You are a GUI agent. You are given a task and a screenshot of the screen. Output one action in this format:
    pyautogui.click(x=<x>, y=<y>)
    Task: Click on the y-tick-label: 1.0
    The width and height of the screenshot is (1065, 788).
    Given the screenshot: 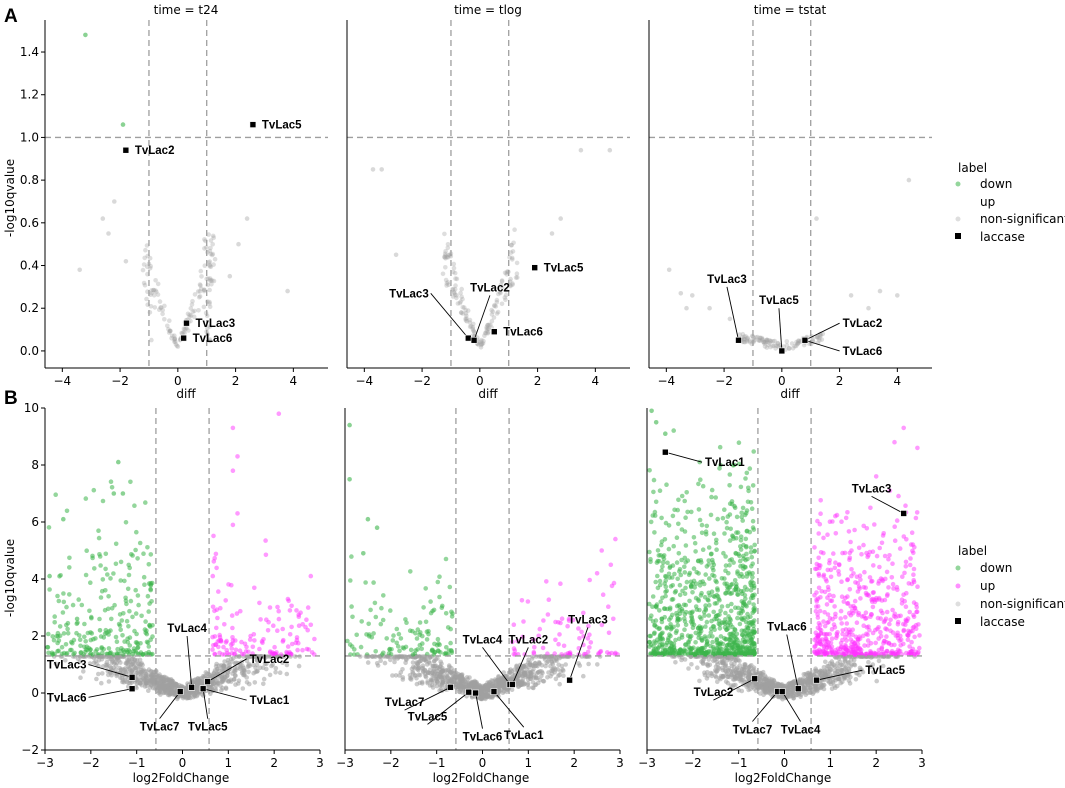 What is the action you would take?
    pyautogui.click(x=29, y=137)
    